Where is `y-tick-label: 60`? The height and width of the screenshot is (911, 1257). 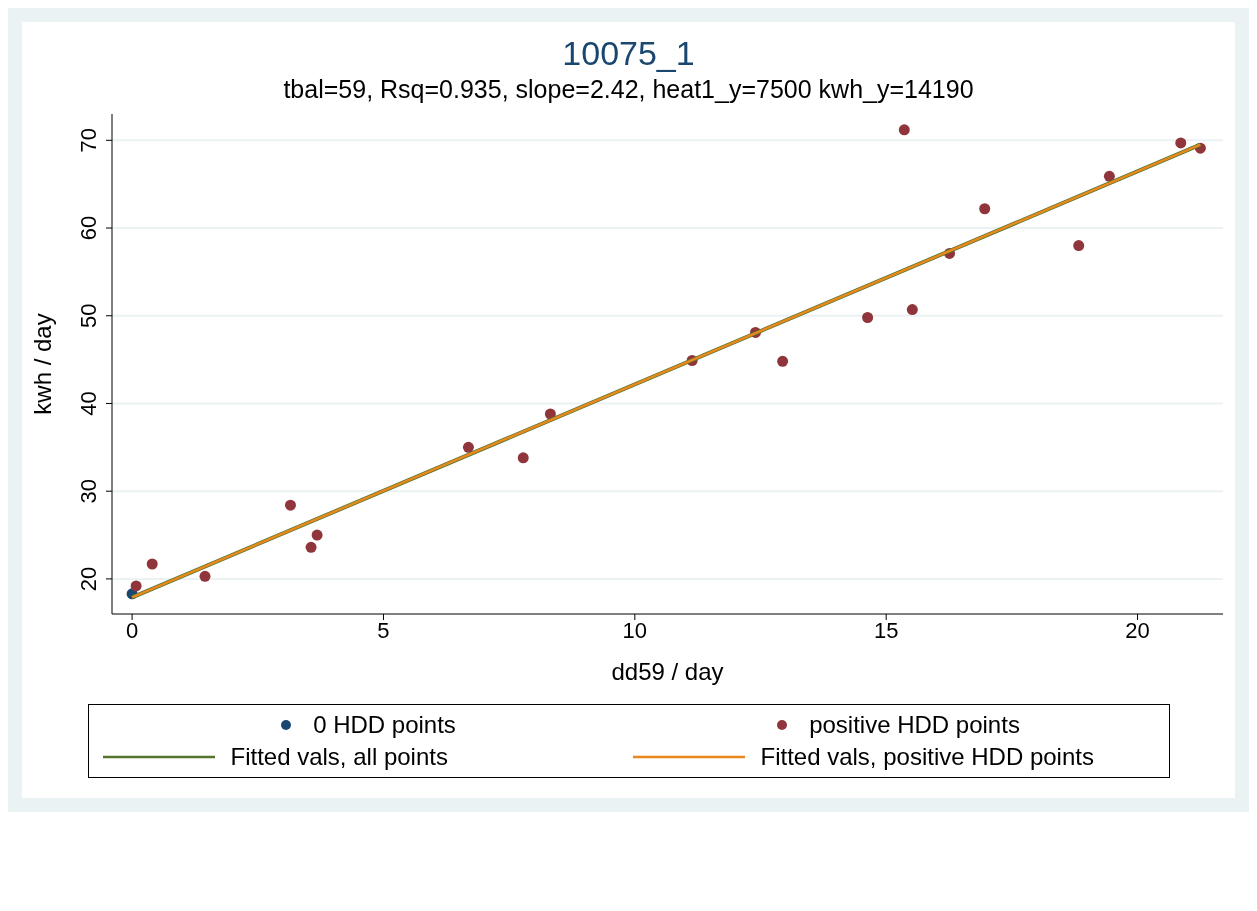 y-tick-label: 60 is located at coordinates (88, 228).